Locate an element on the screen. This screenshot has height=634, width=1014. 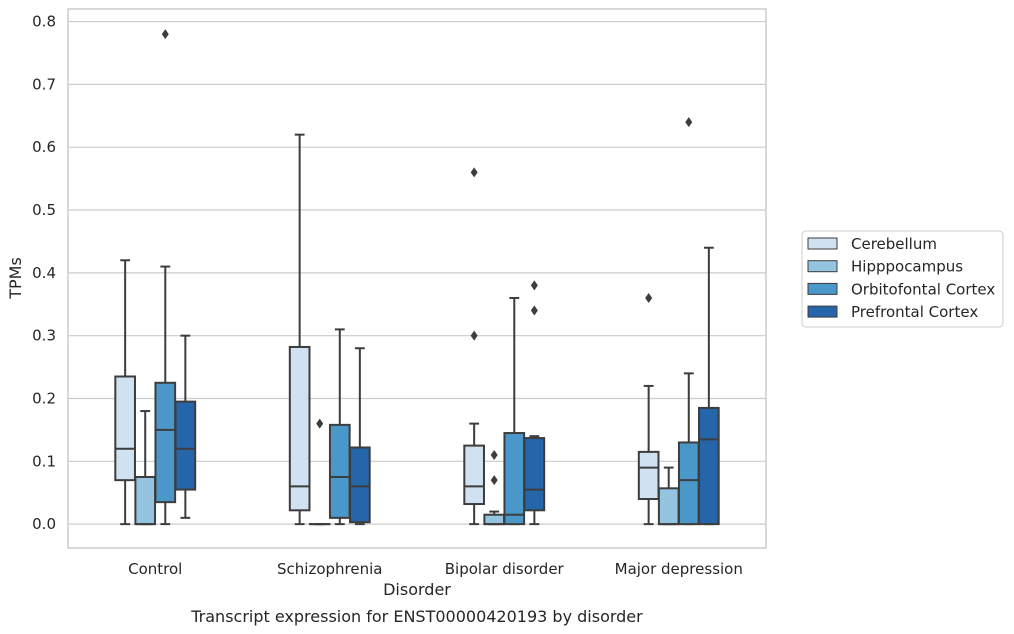
y-tick-label: 0.5 is located at coordinates (44, 210).